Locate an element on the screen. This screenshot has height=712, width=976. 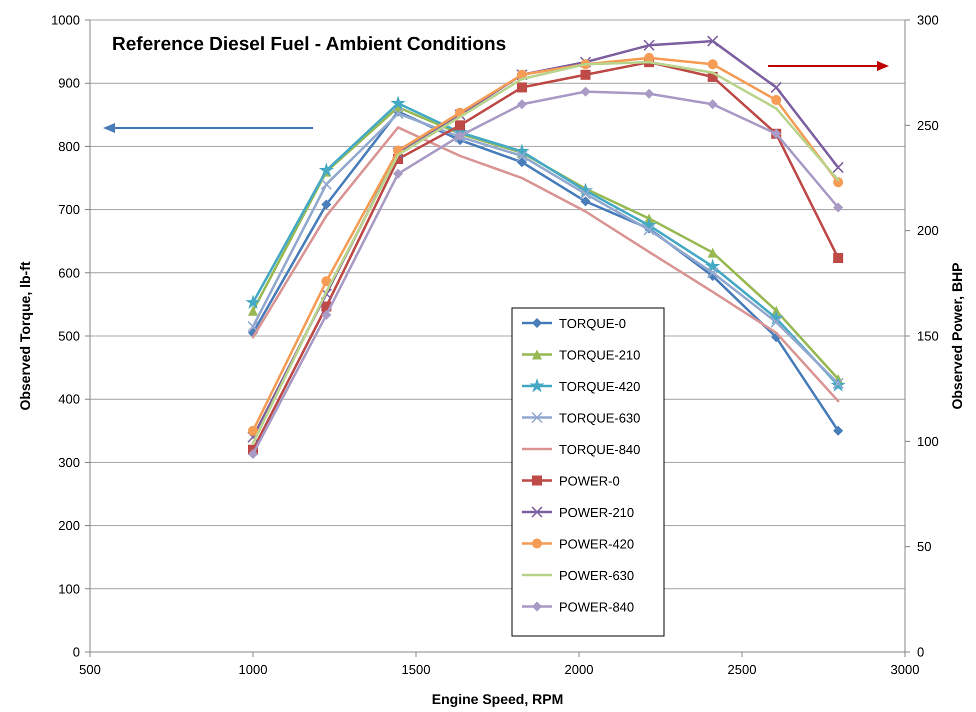
y-tick-label: 600 is located at coordinates (69, 272).